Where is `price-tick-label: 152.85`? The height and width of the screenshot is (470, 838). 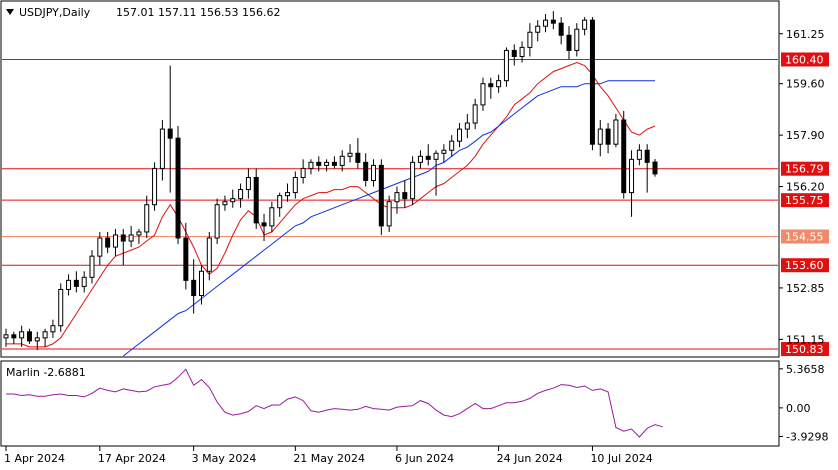 price-tick-label: 152.85 is located at coordinates (805, 288).